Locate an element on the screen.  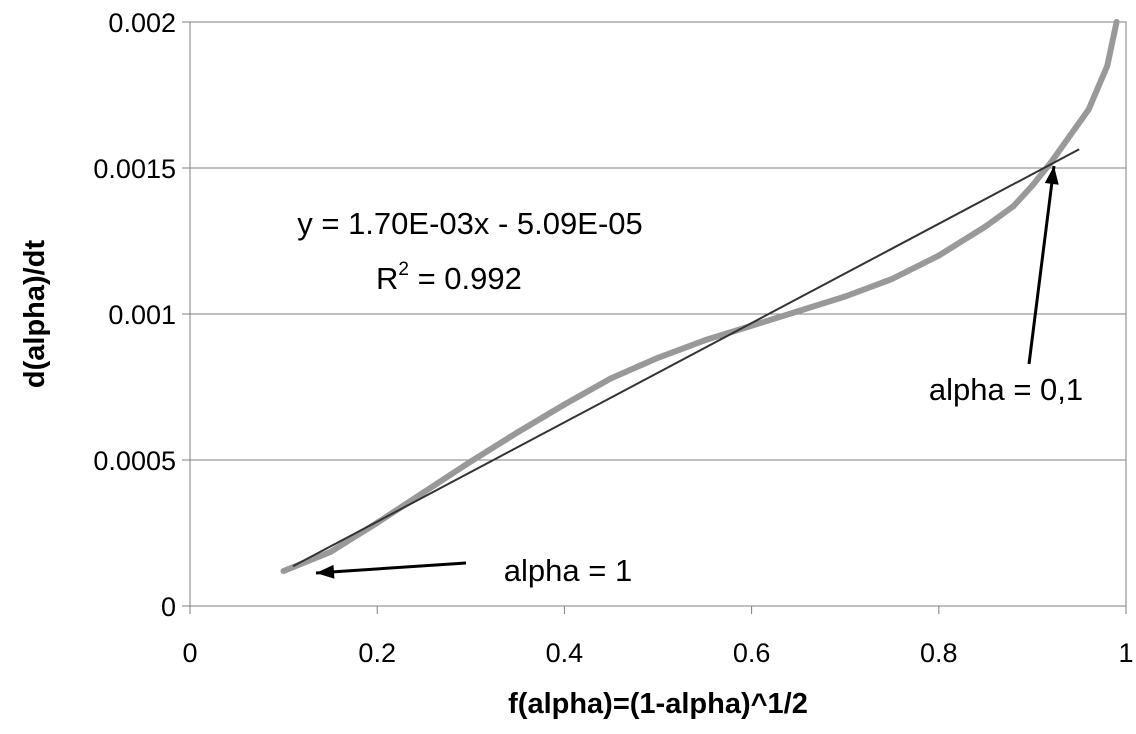
y-tick-label: 0.0005 is located at coordinates (134, 461).